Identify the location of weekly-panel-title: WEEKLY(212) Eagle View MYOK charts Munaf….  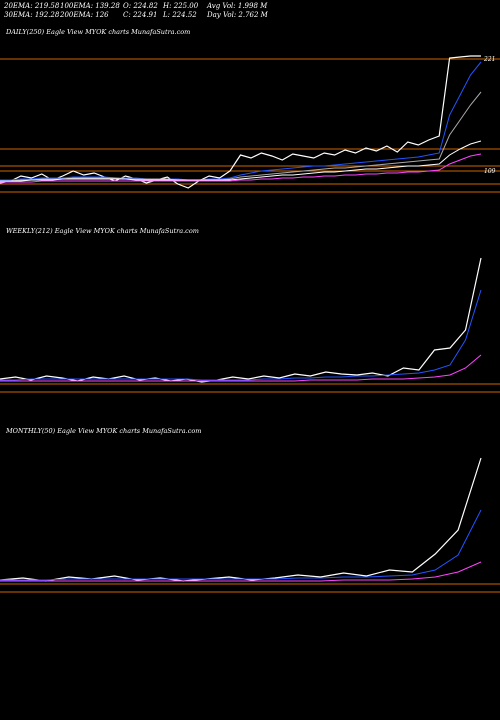
(102, 231).